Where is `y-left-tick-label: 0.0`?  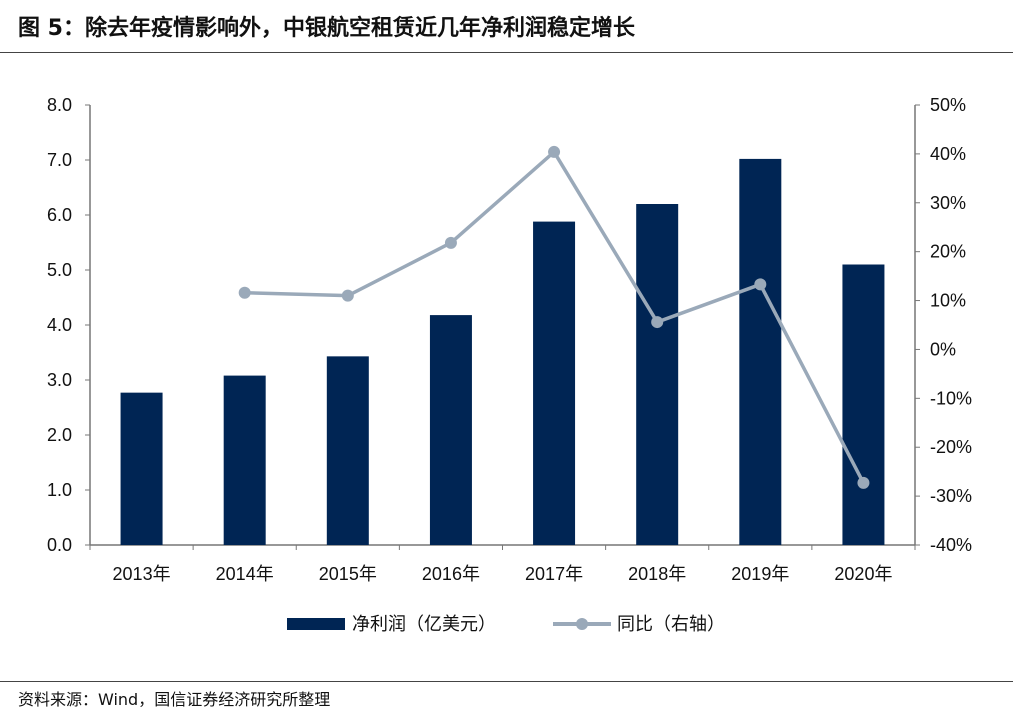 y-left-tick-label: 0.0 is located at coordinates (59, 545).